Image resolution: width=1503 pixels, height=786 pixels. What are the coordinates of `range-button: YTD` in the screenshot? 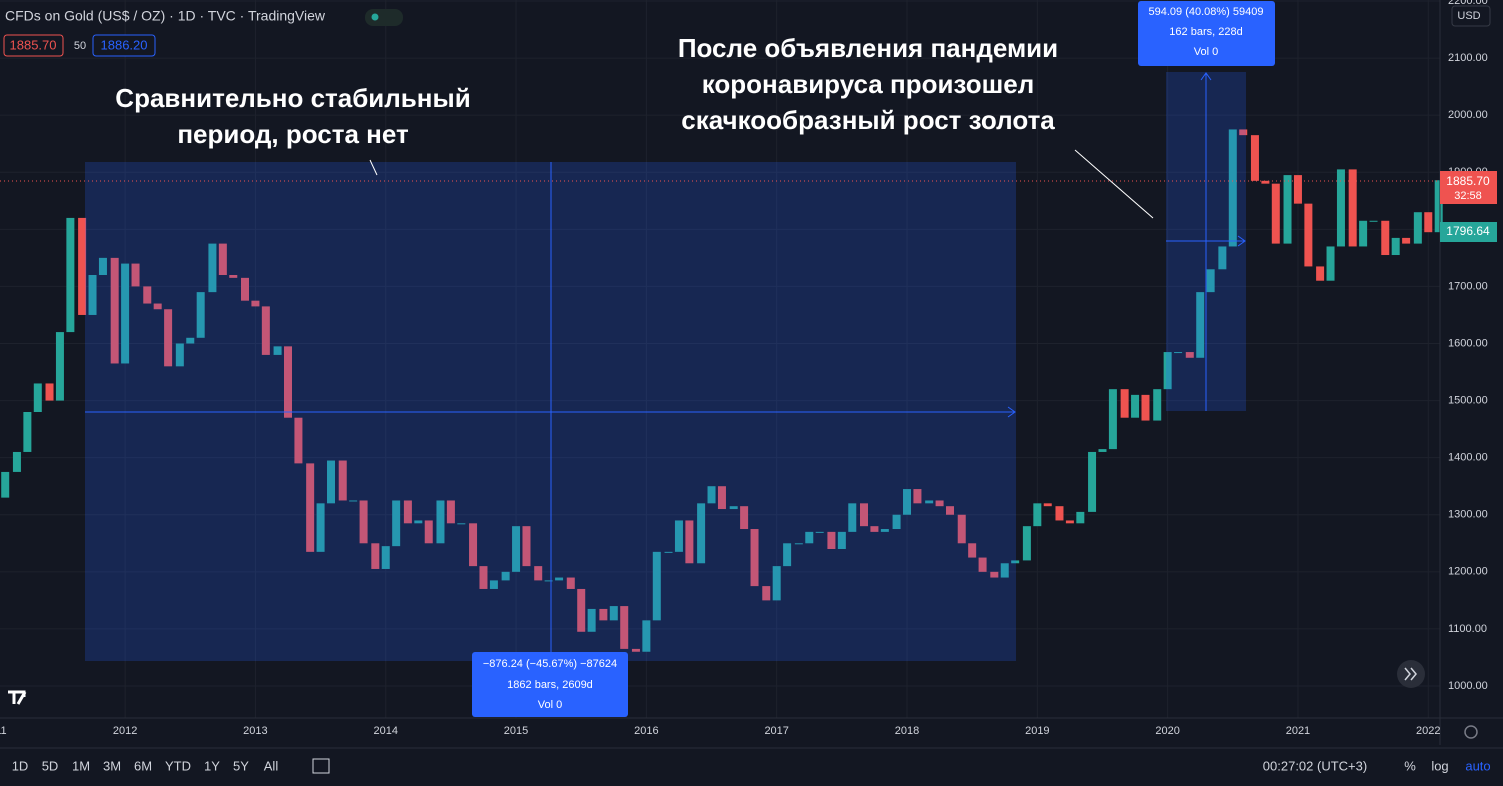 It's located at (178, 765).